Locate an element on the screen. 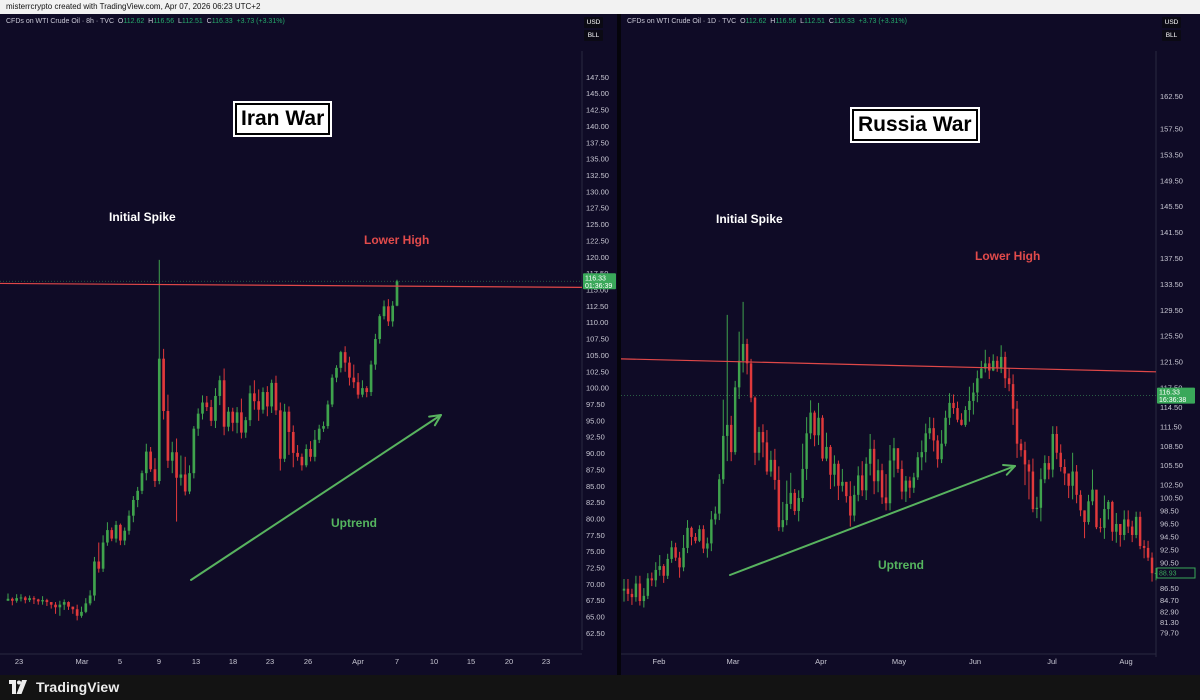 Image resolution: width=1200 pixels, height=700 pixels. price-tick-label: 82.90 is located at coordinates (1169, 612).